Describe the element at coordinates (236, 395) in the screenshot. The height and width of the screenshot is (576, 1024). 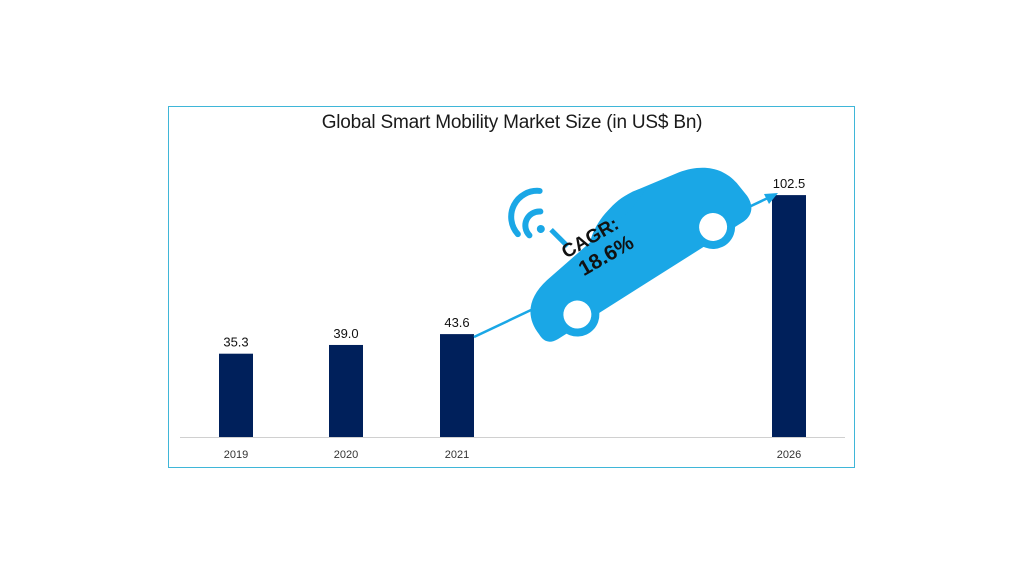
I see `bar-2019` at that location.